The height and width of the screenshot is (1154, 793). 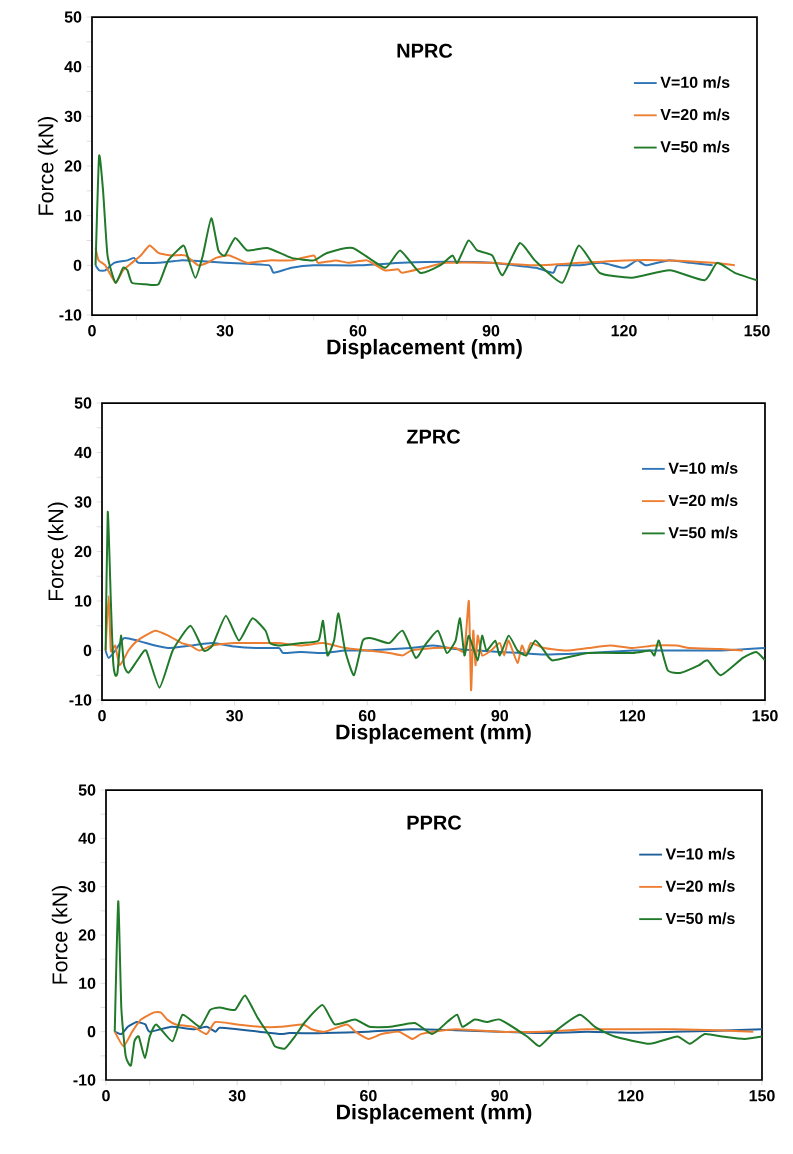 What do you see at coordinates (434, 822) in the screenshot?
I see `text: PPRC` at bounding box center [434, 822].